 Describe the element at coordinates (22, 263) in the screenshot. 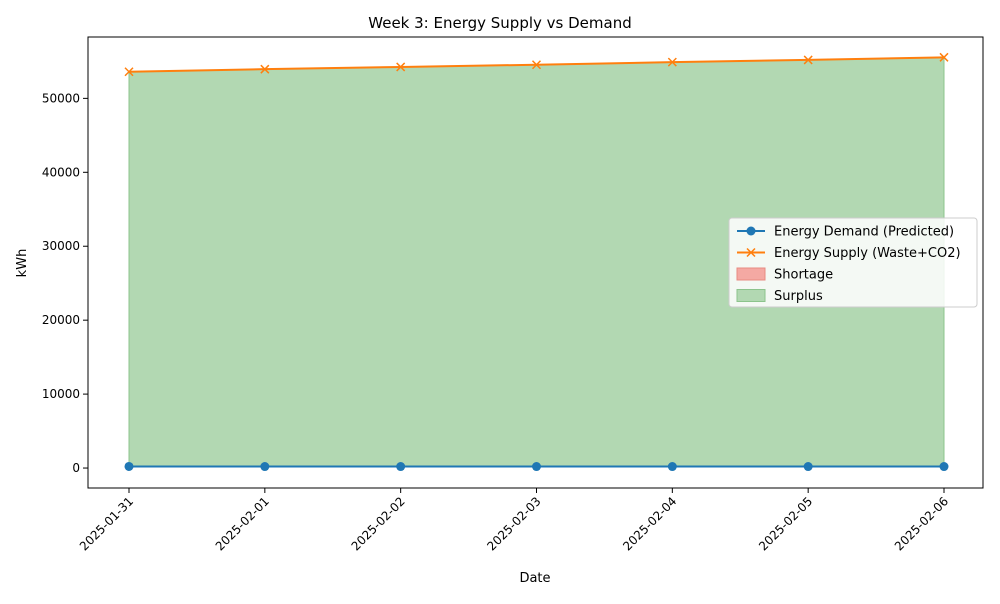

I see `y-axis-label: kWh` at that location.